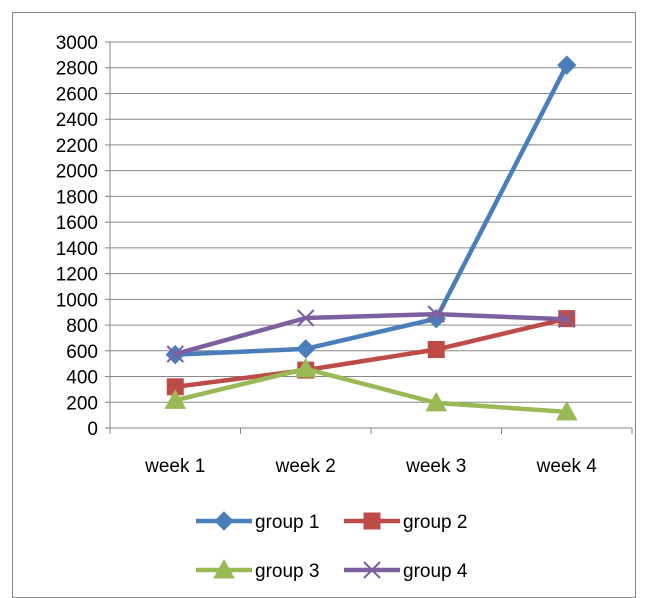 The height and width of the screenshot is (598, 649). I want to click on y-tick-label: 800, so click(82, 326).